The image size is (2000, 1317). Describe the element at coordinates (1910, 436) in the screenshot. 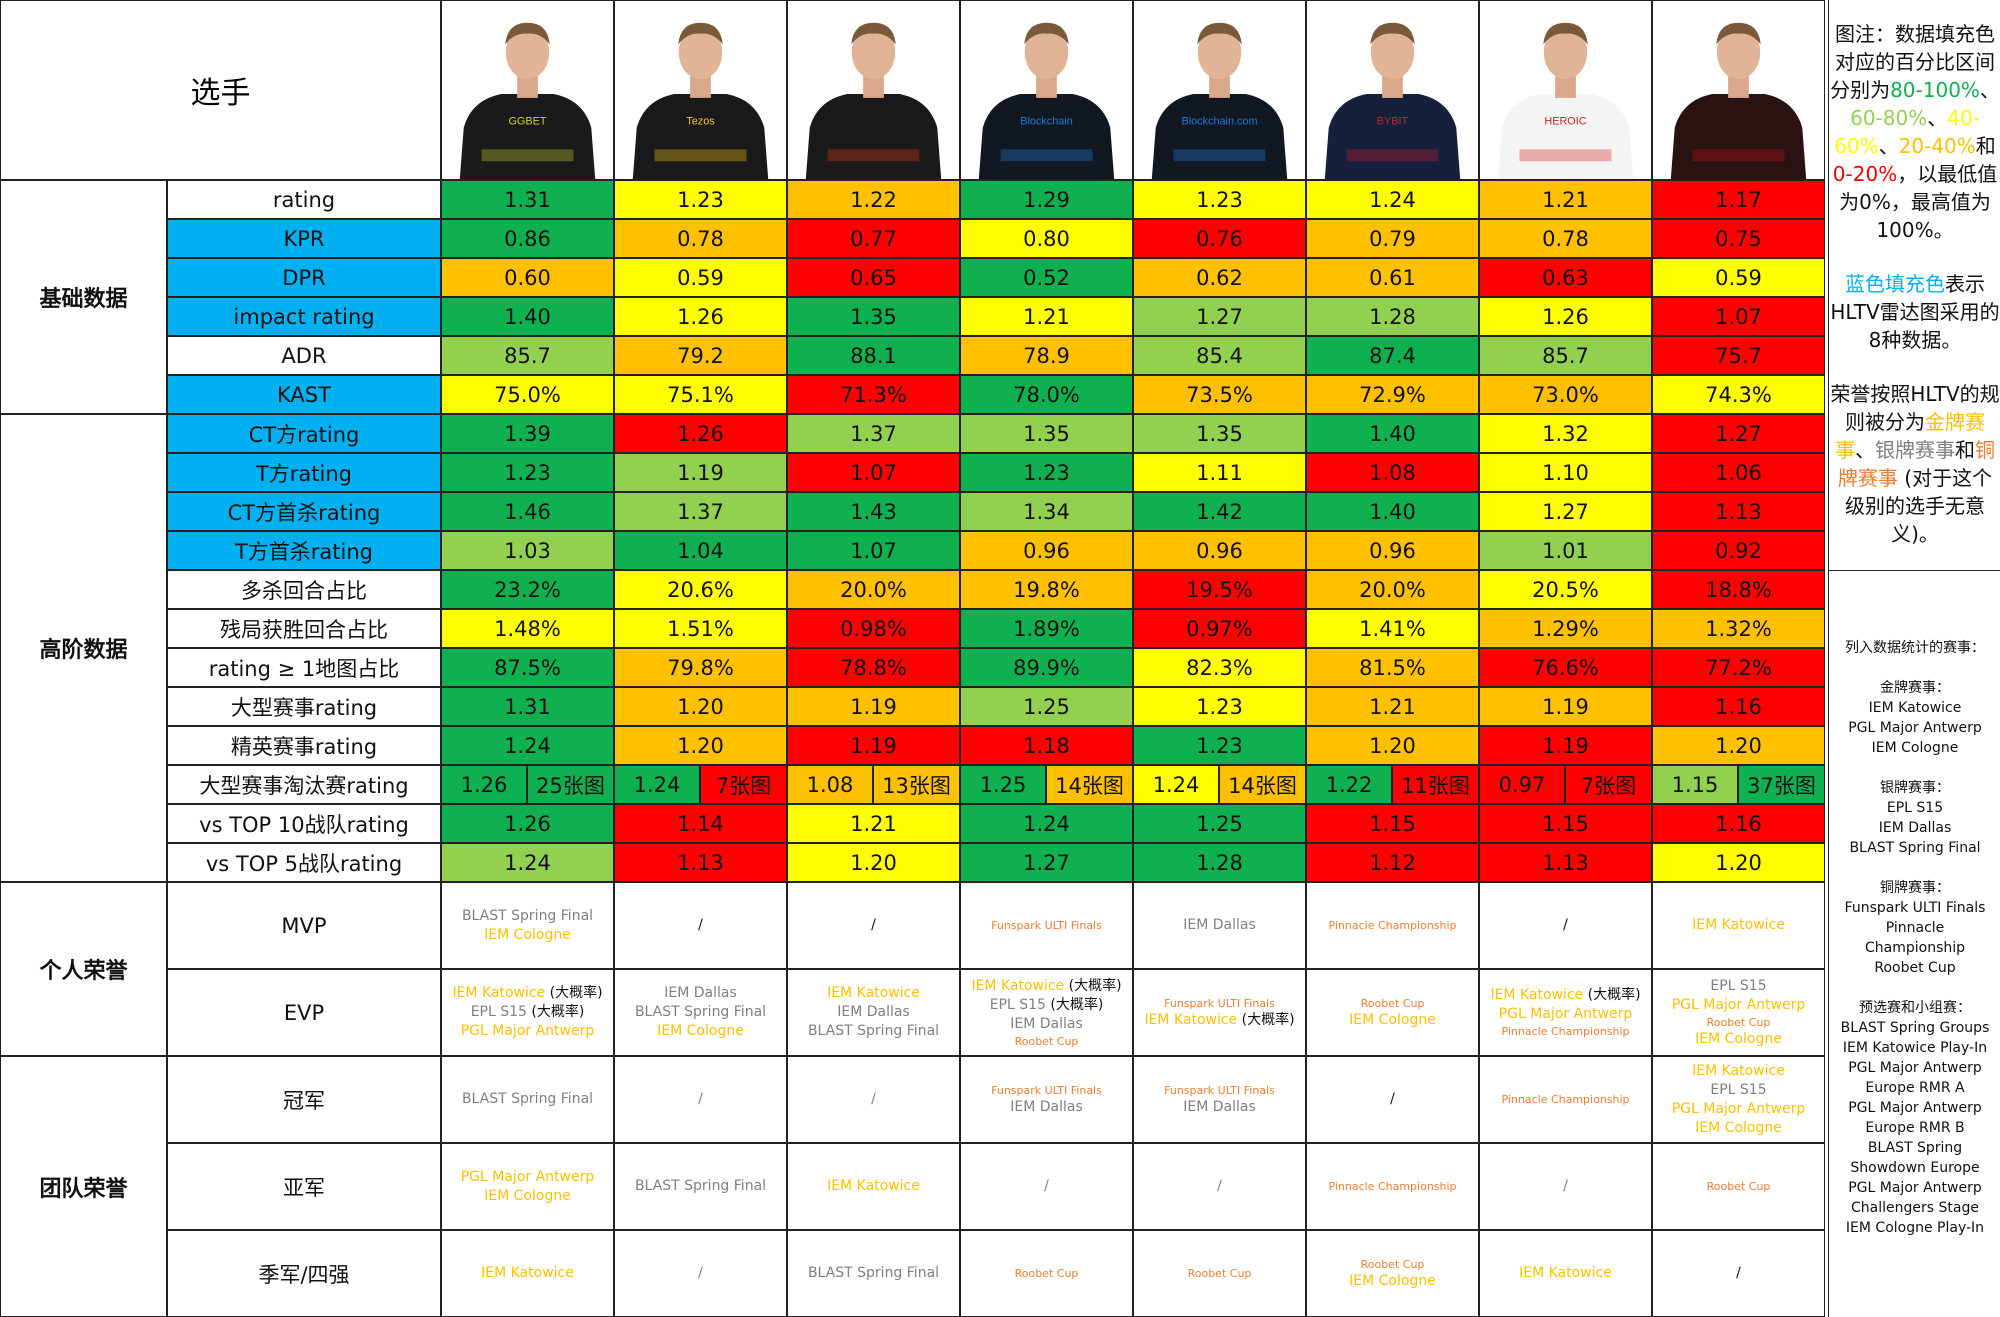

I see `legend-text-segment: 金牌赛事` at that location.